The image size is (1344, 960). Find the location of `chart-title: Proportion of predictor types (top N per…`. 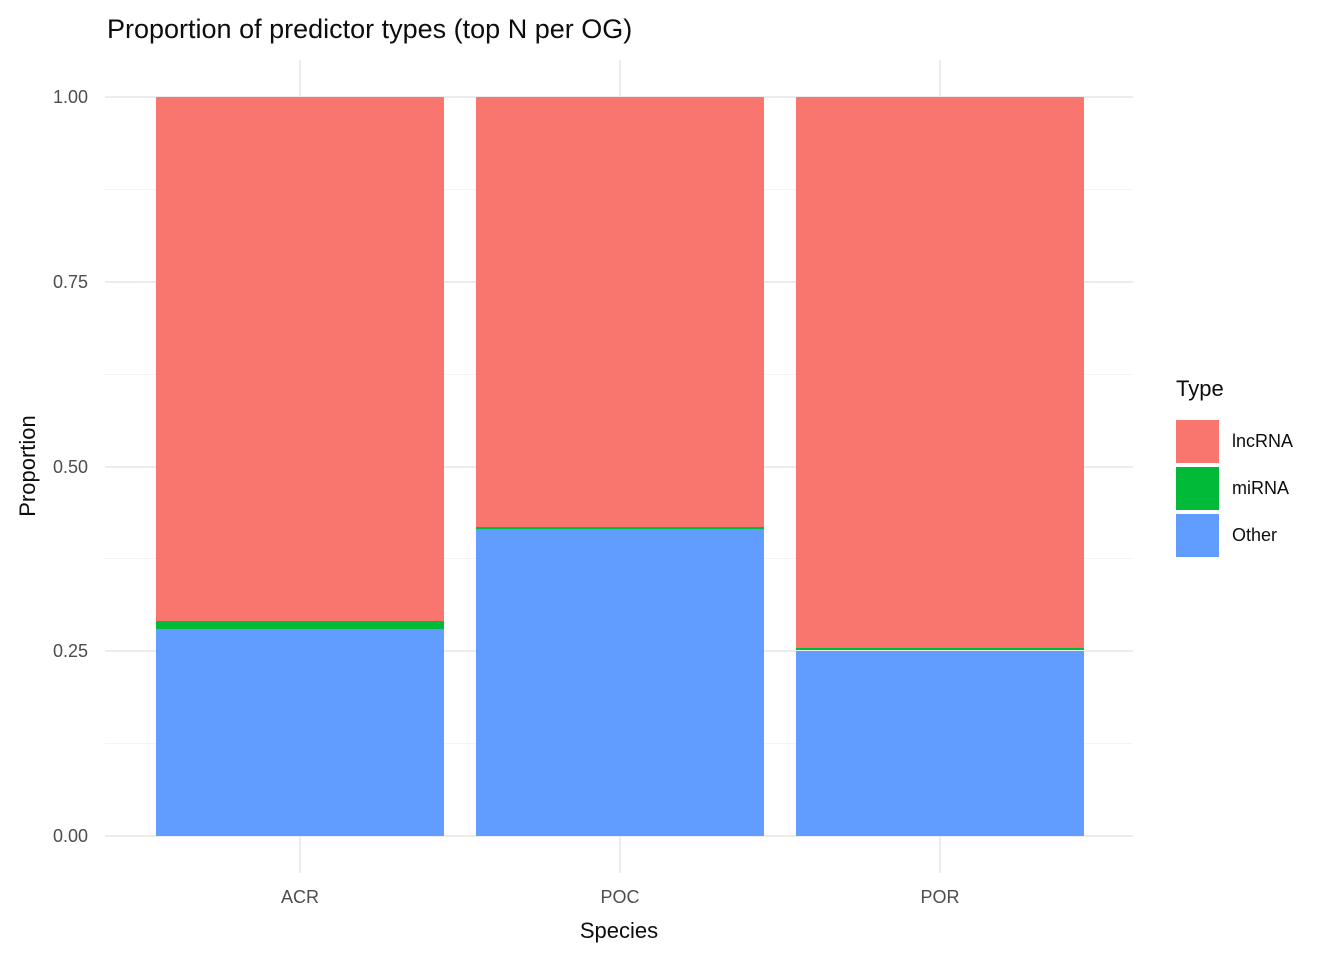

chart-title: Proportion of predictor types (top N per… is located at coordinates (370, 29).